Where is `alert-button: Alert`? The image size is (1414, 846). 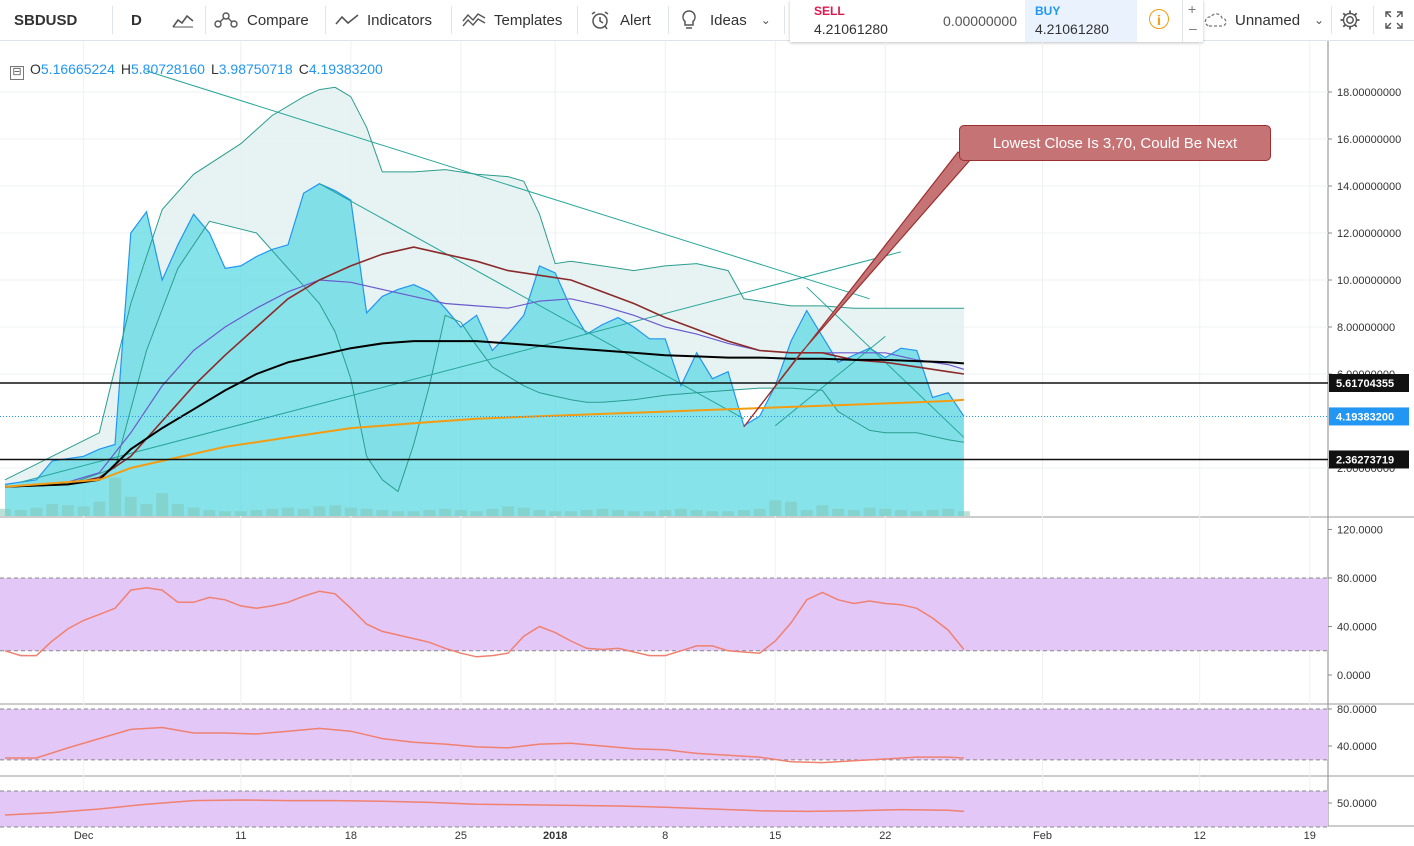 alert-button: Alert is located at coordinates (620, 20).